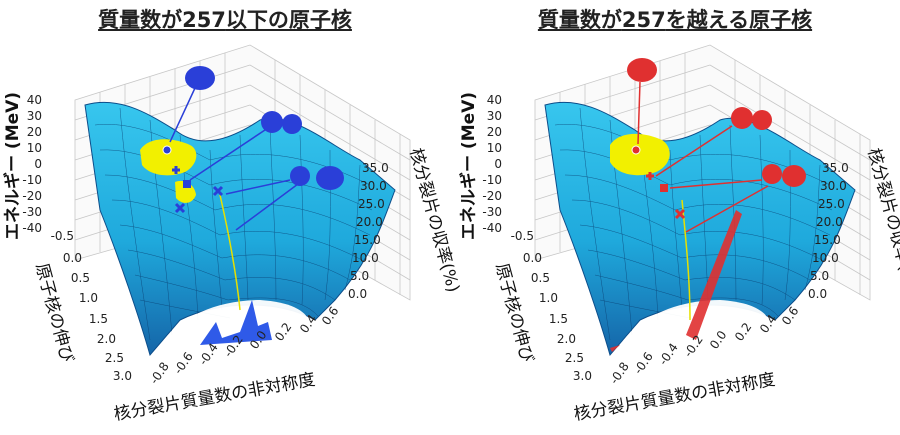 This screenshot has height=435, width=900. Describe the element at coordinates (675, 20) in the screenshot. I see `panel-title: 質量数が257を越える原子核` at that location.